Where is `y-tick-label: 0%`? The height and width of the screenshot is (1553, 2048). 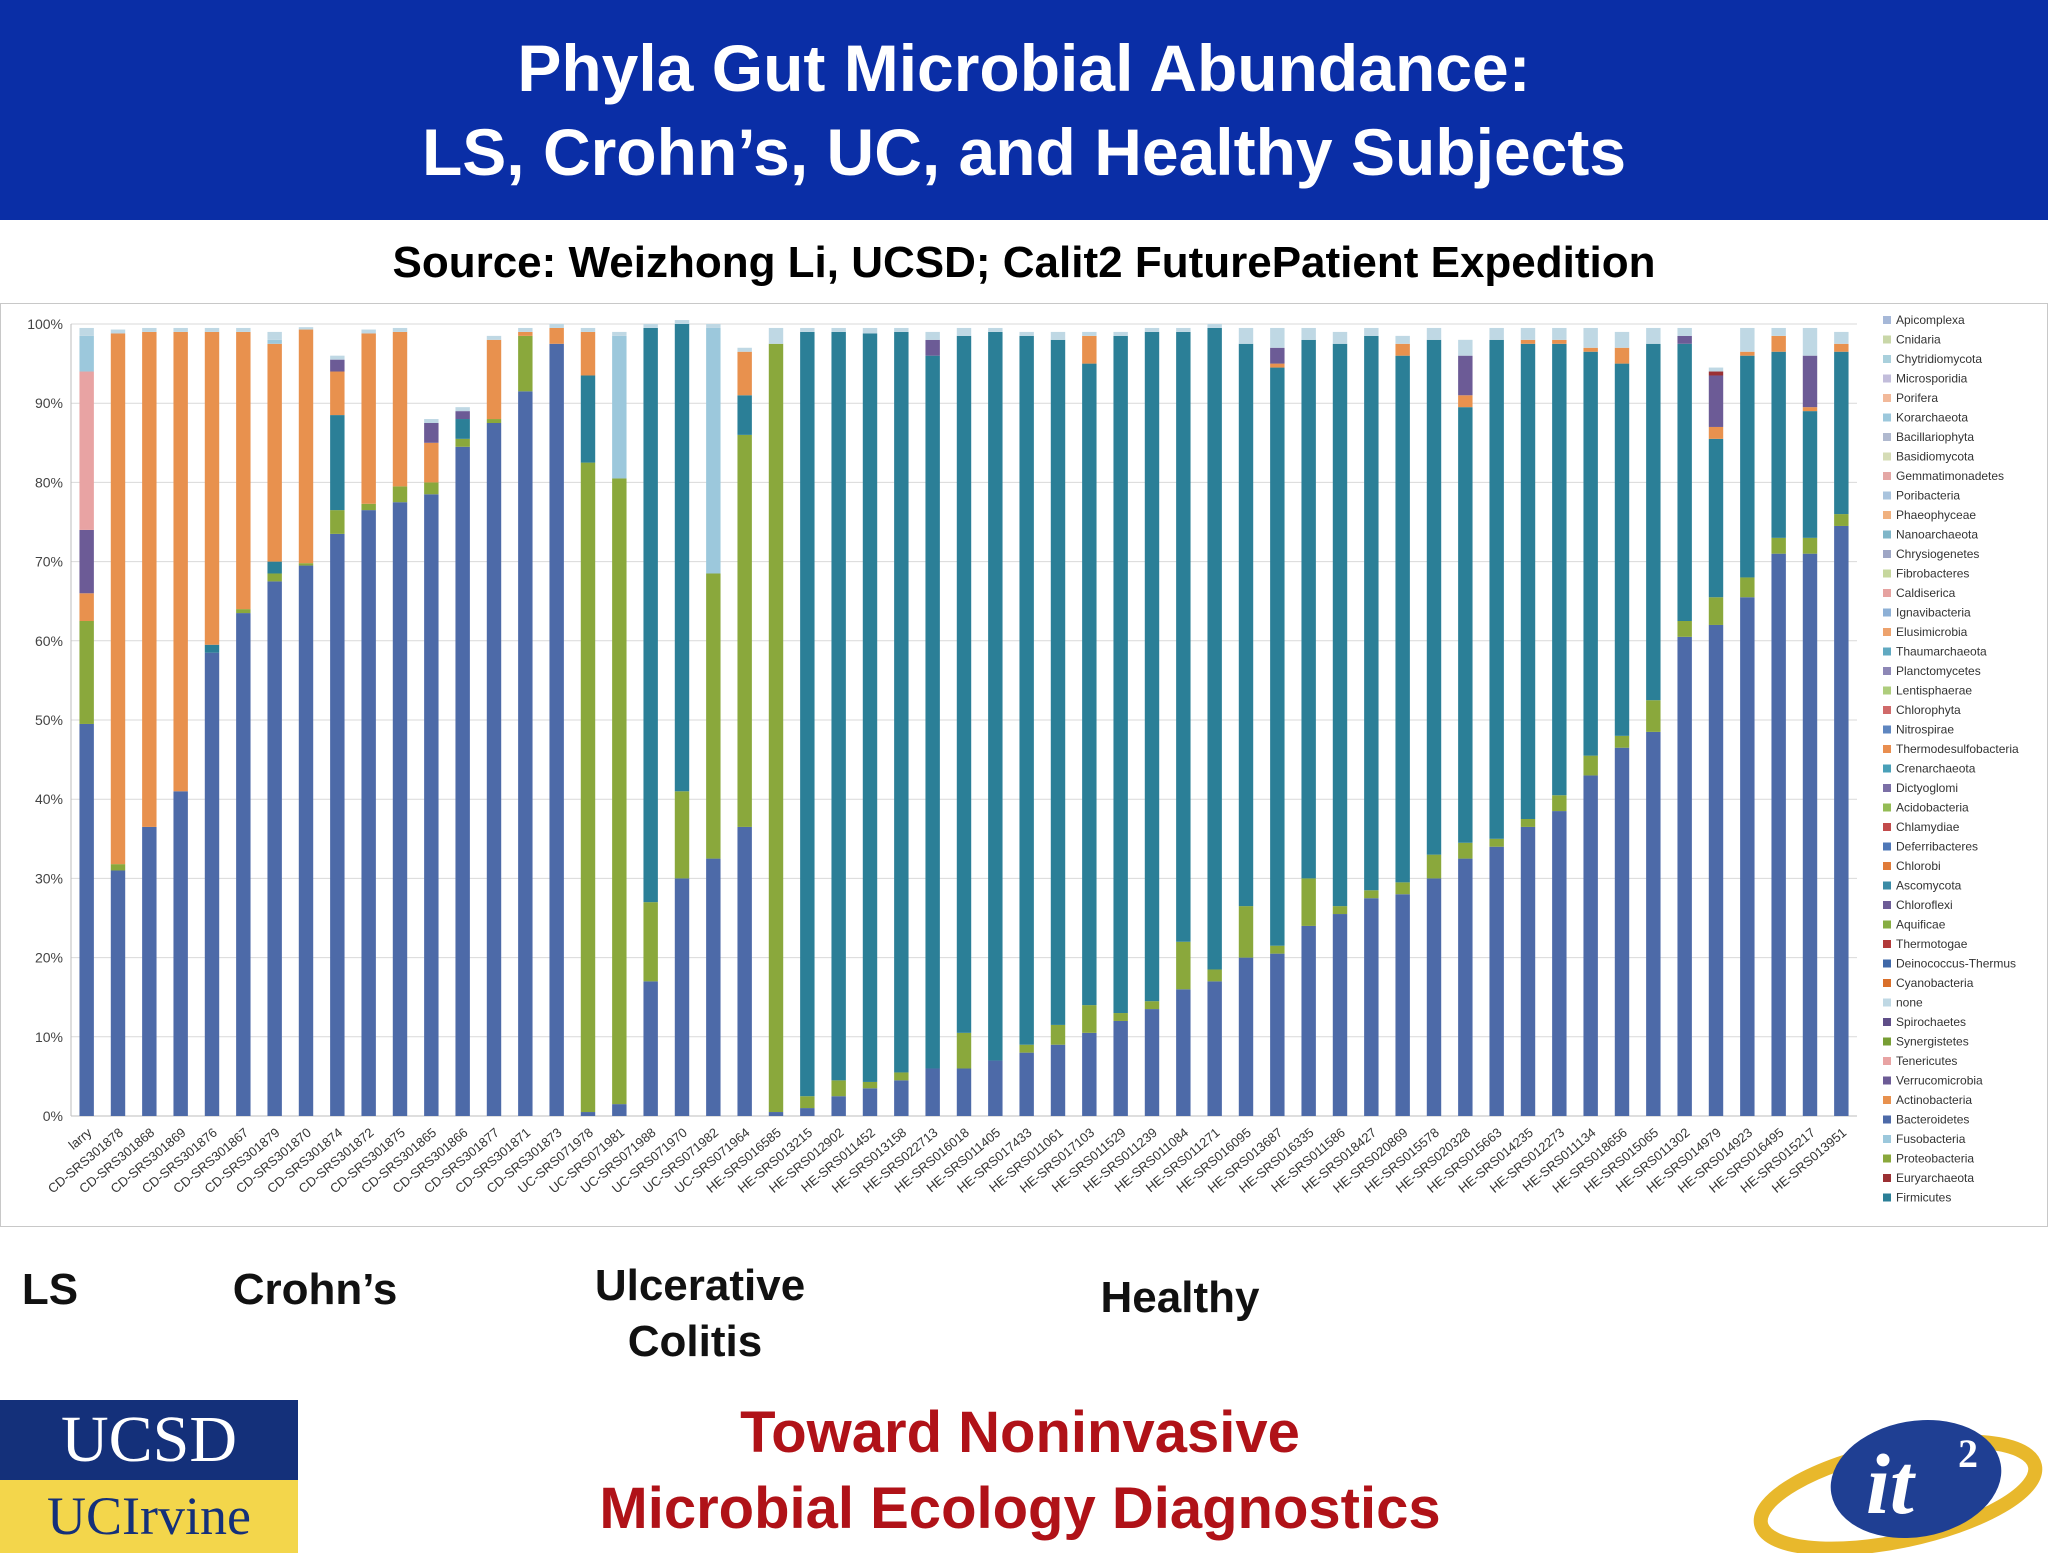 y-tick-label: 0% is located at coordinates (53, 1116).